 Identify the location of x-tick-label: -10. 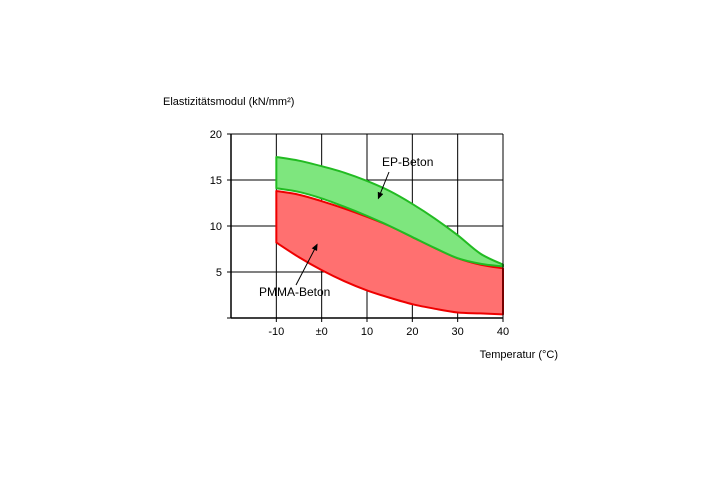
(276, 332).